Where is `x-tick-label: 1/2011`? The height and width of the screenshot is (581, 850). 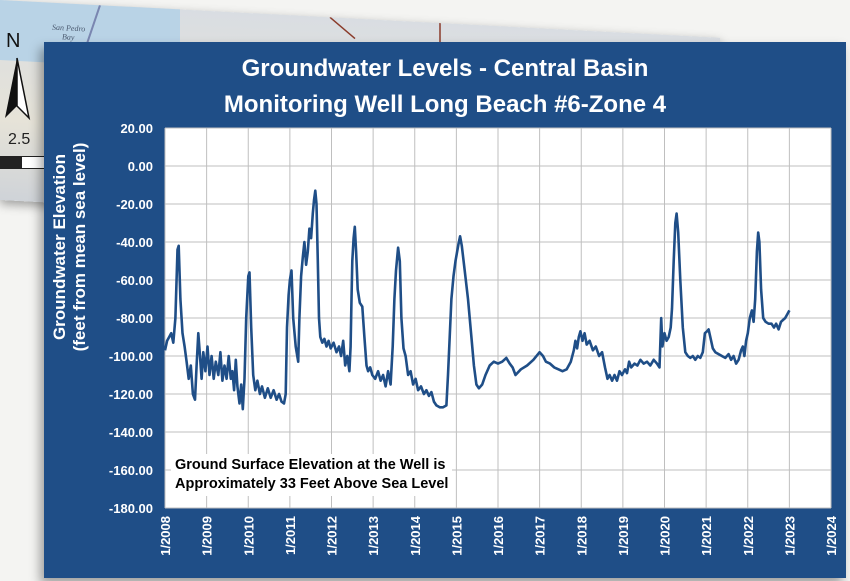 x-tick-label: 1/2011 is located at coordinates (290, 535).